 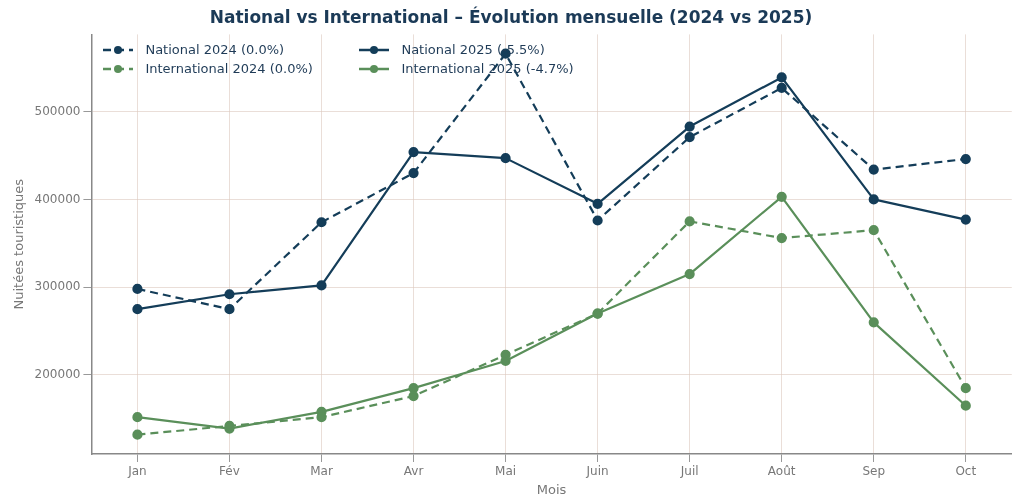 I want to click on y-tick-label: 400000, so click(x=57, y=198).